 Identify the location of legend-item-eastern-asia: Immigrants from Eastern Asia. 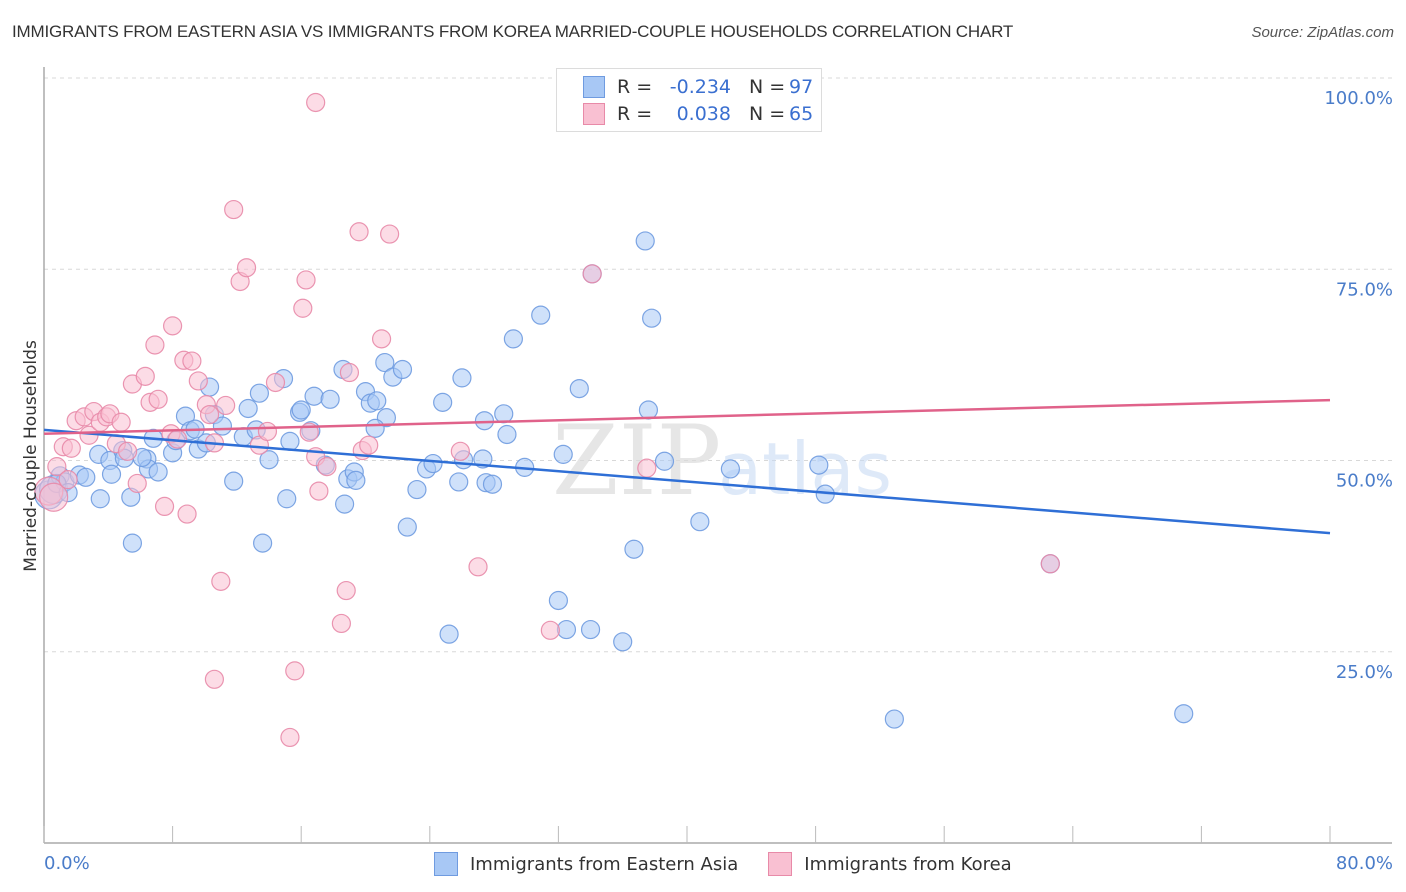
(586, 864).